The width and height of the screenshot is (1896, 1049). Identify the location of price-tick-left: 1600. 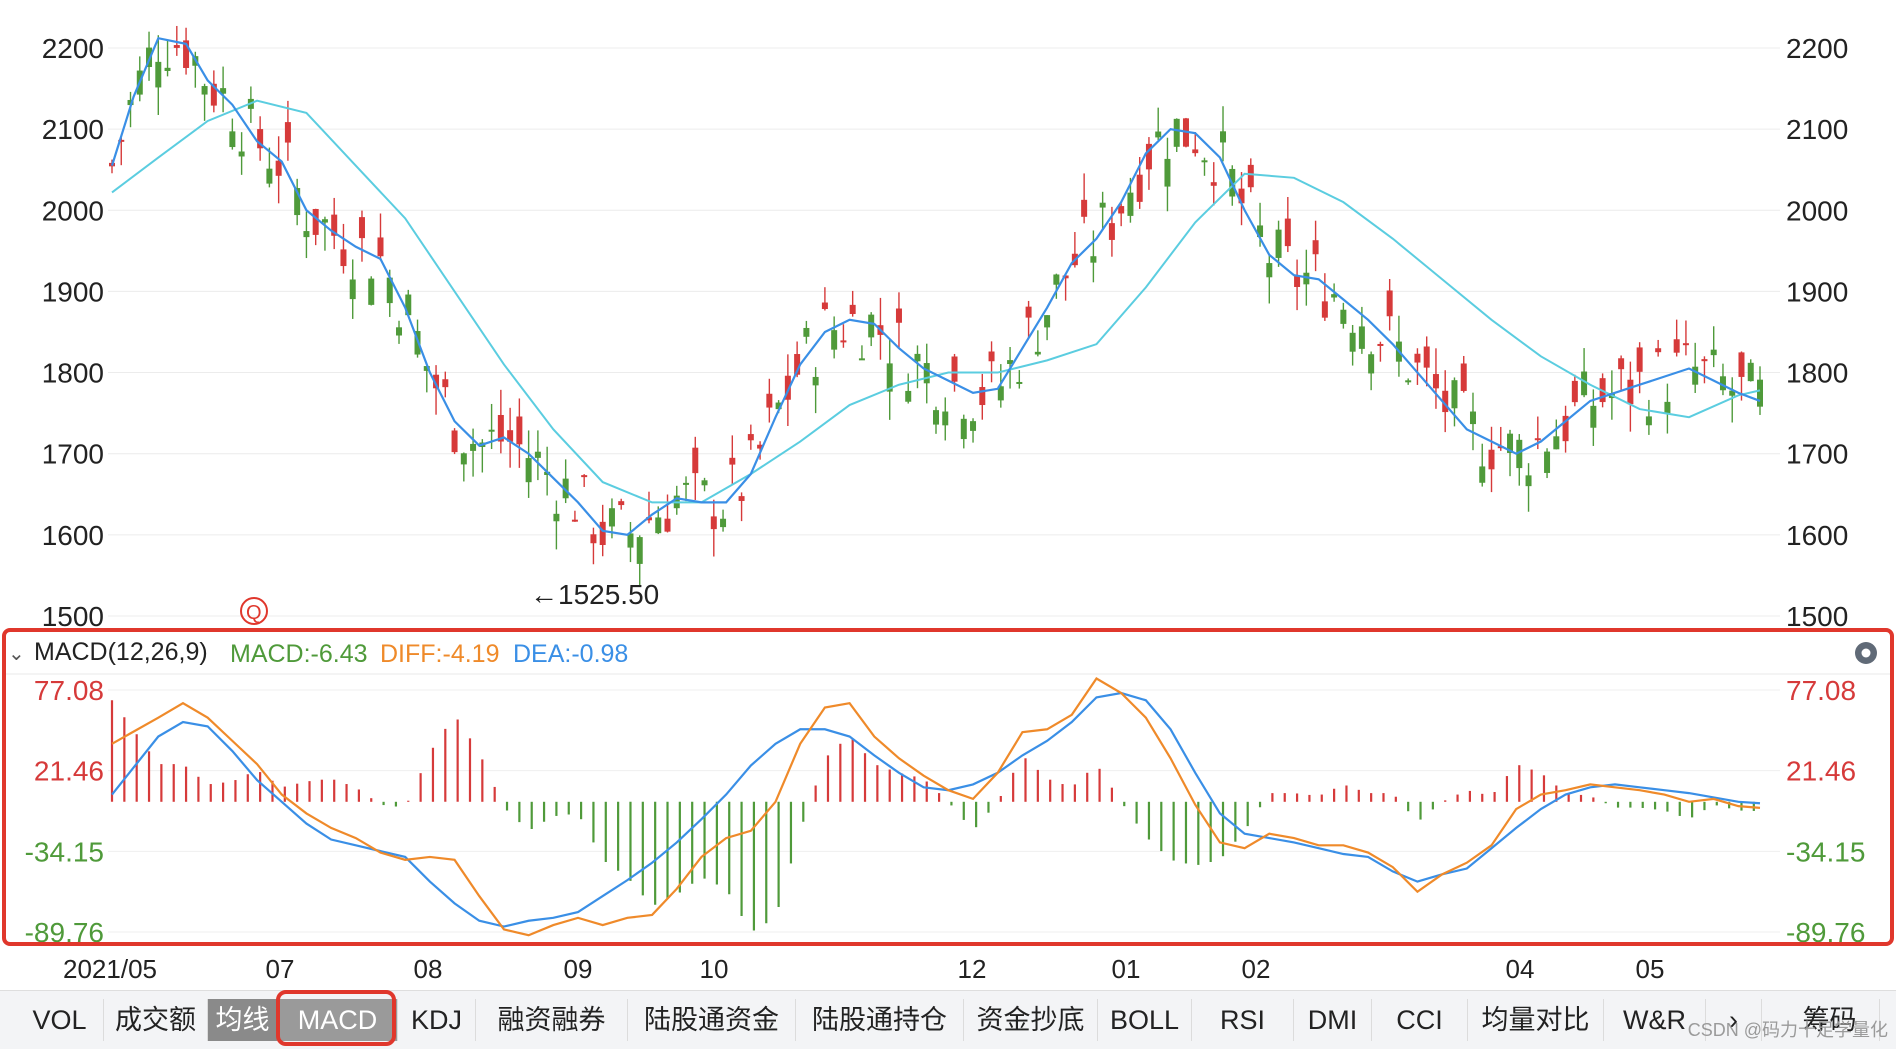
(73, 535).